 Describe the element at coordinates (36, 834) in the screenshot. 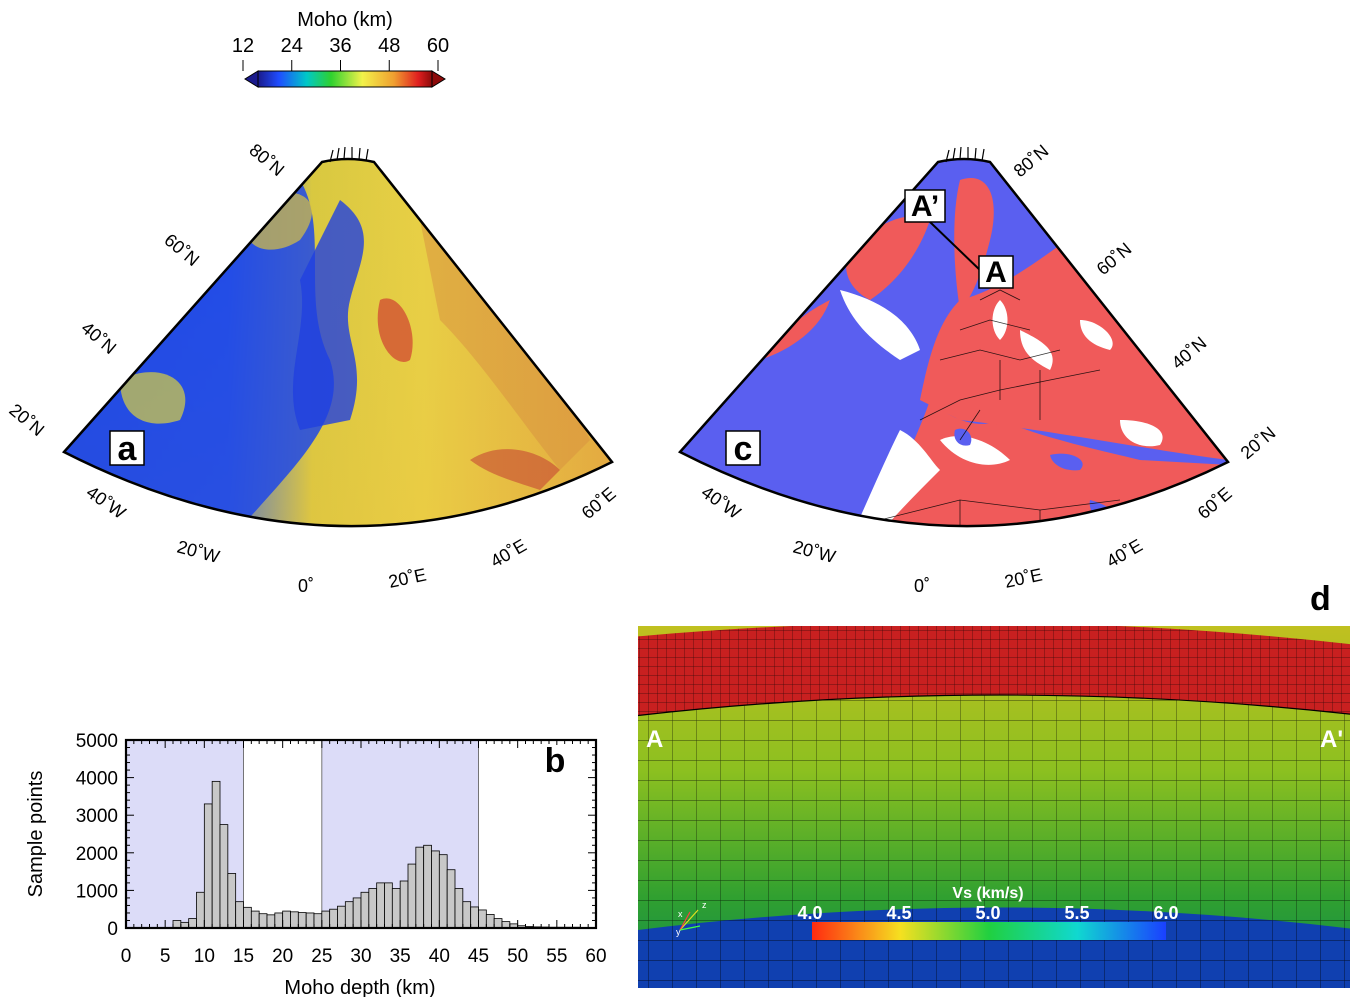

I see `histogram-ylabel: Sample points` at that location.